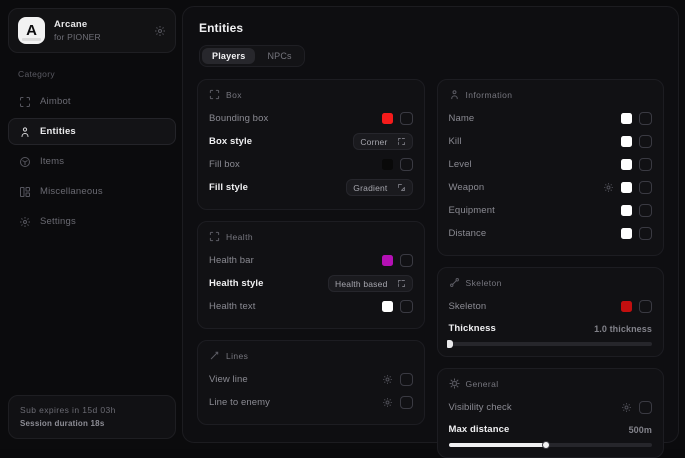 The height and width of the screenshot is (458, 685). Describe the element at coordinates (311, 141) in the screenshot. I see `box-style-row: Box style Corner` at that location.